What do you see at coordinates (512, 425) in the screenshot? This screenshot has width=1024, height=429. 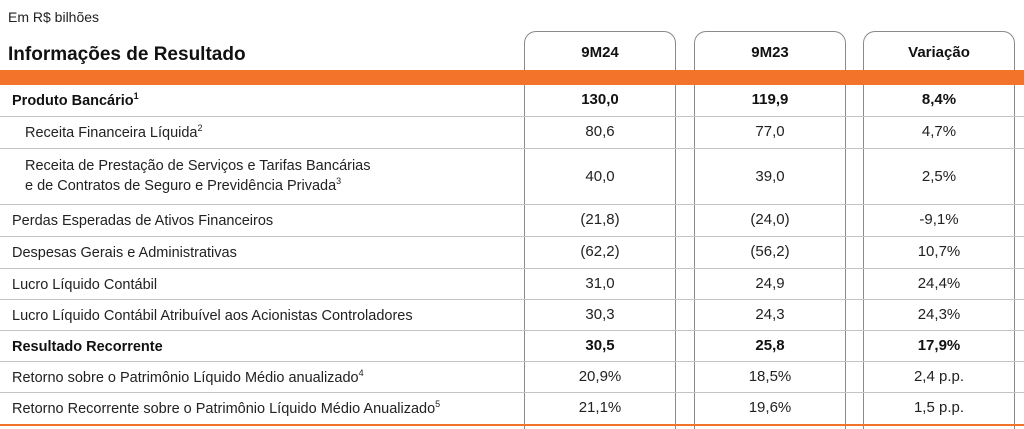 I see `footer-accent-line` at bounding box center [512, 425].